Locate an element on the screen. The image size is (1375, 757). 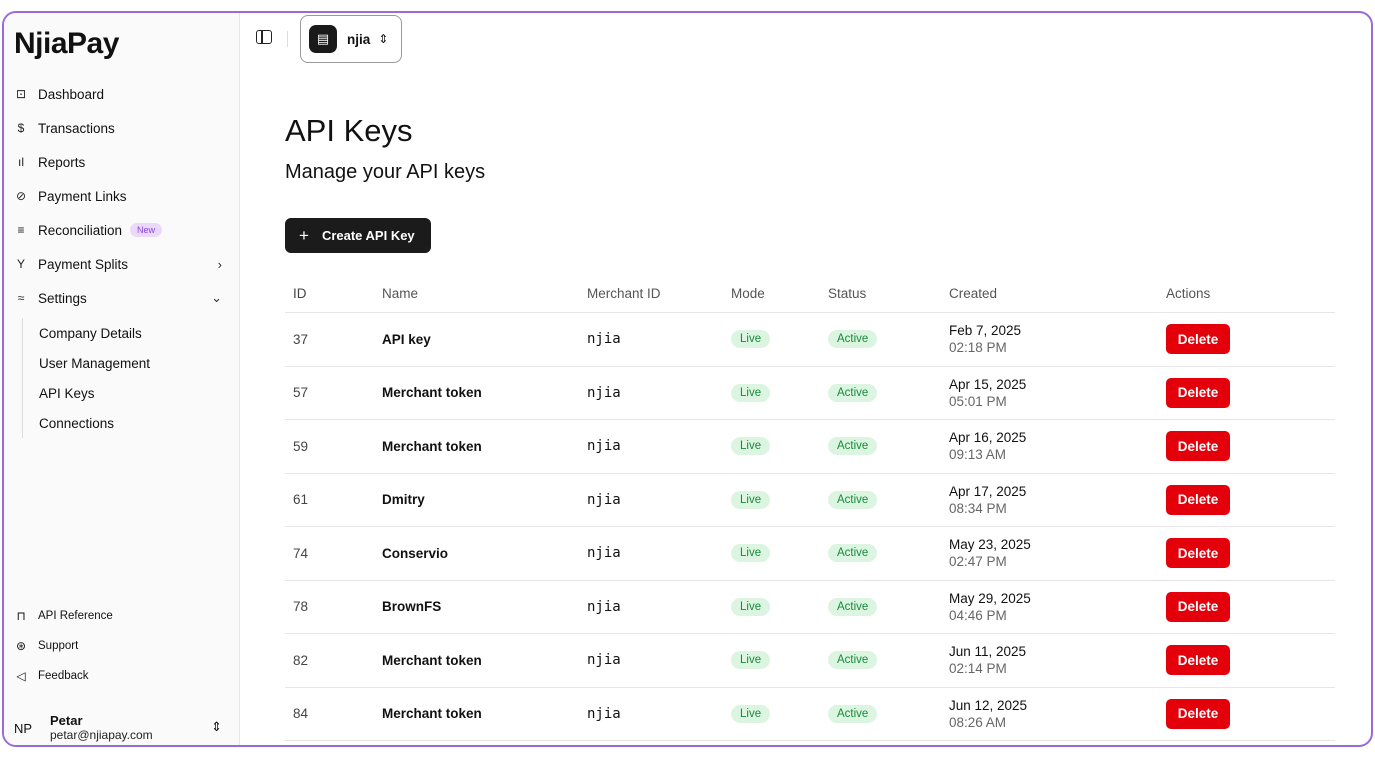
create-api-key-button: + Create API Key is located at coordinates (358, 235).